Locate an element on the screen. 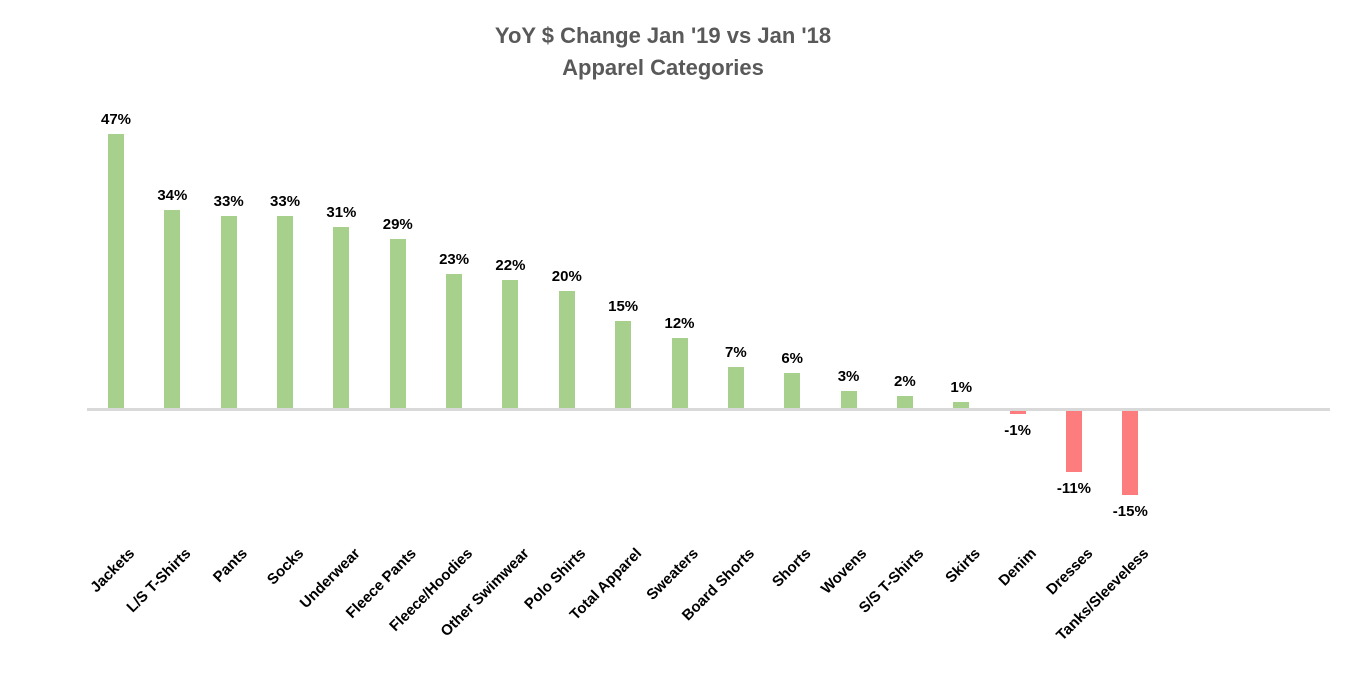 The image size is (1350, 678). value-label-board-shorts: 7% is located at coordinates (736, 353).